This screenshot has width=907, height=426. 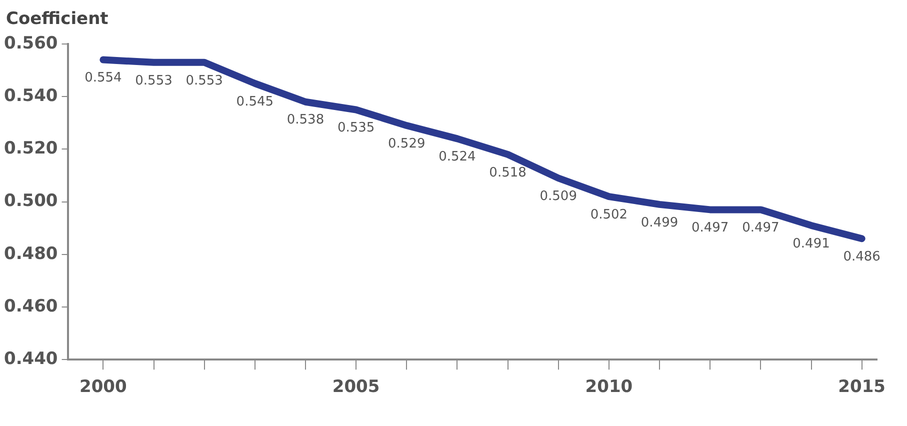 I want to click on data-label: 0.502, so click(x=609, y=214).